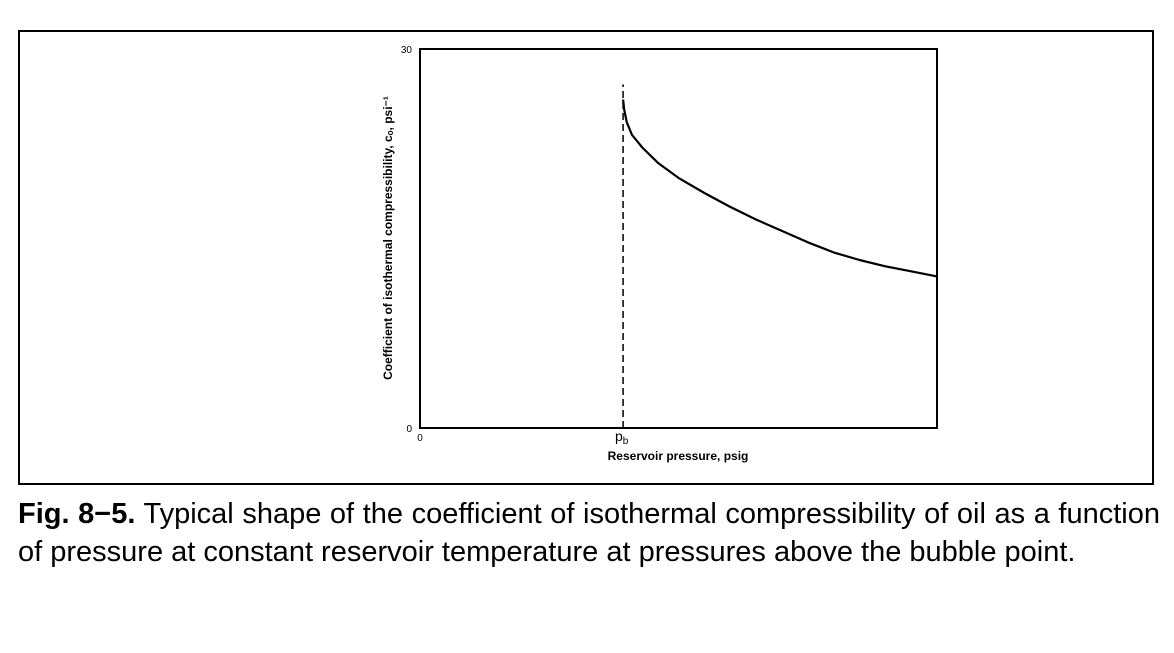 Image resolution: width=1174 pixels, height=653 pixels. What do you see at coordinates (622, 437) in the screenshot?
I see `x-tick-label-bubble-point: pb` at bounding box center [622, 437].